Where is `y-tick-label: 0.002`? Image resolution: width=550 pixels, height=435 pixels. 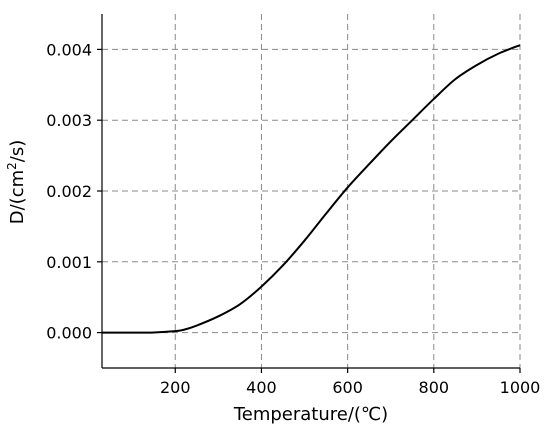
y-tick-label: 0.002 is located at coordinates (69, 191).